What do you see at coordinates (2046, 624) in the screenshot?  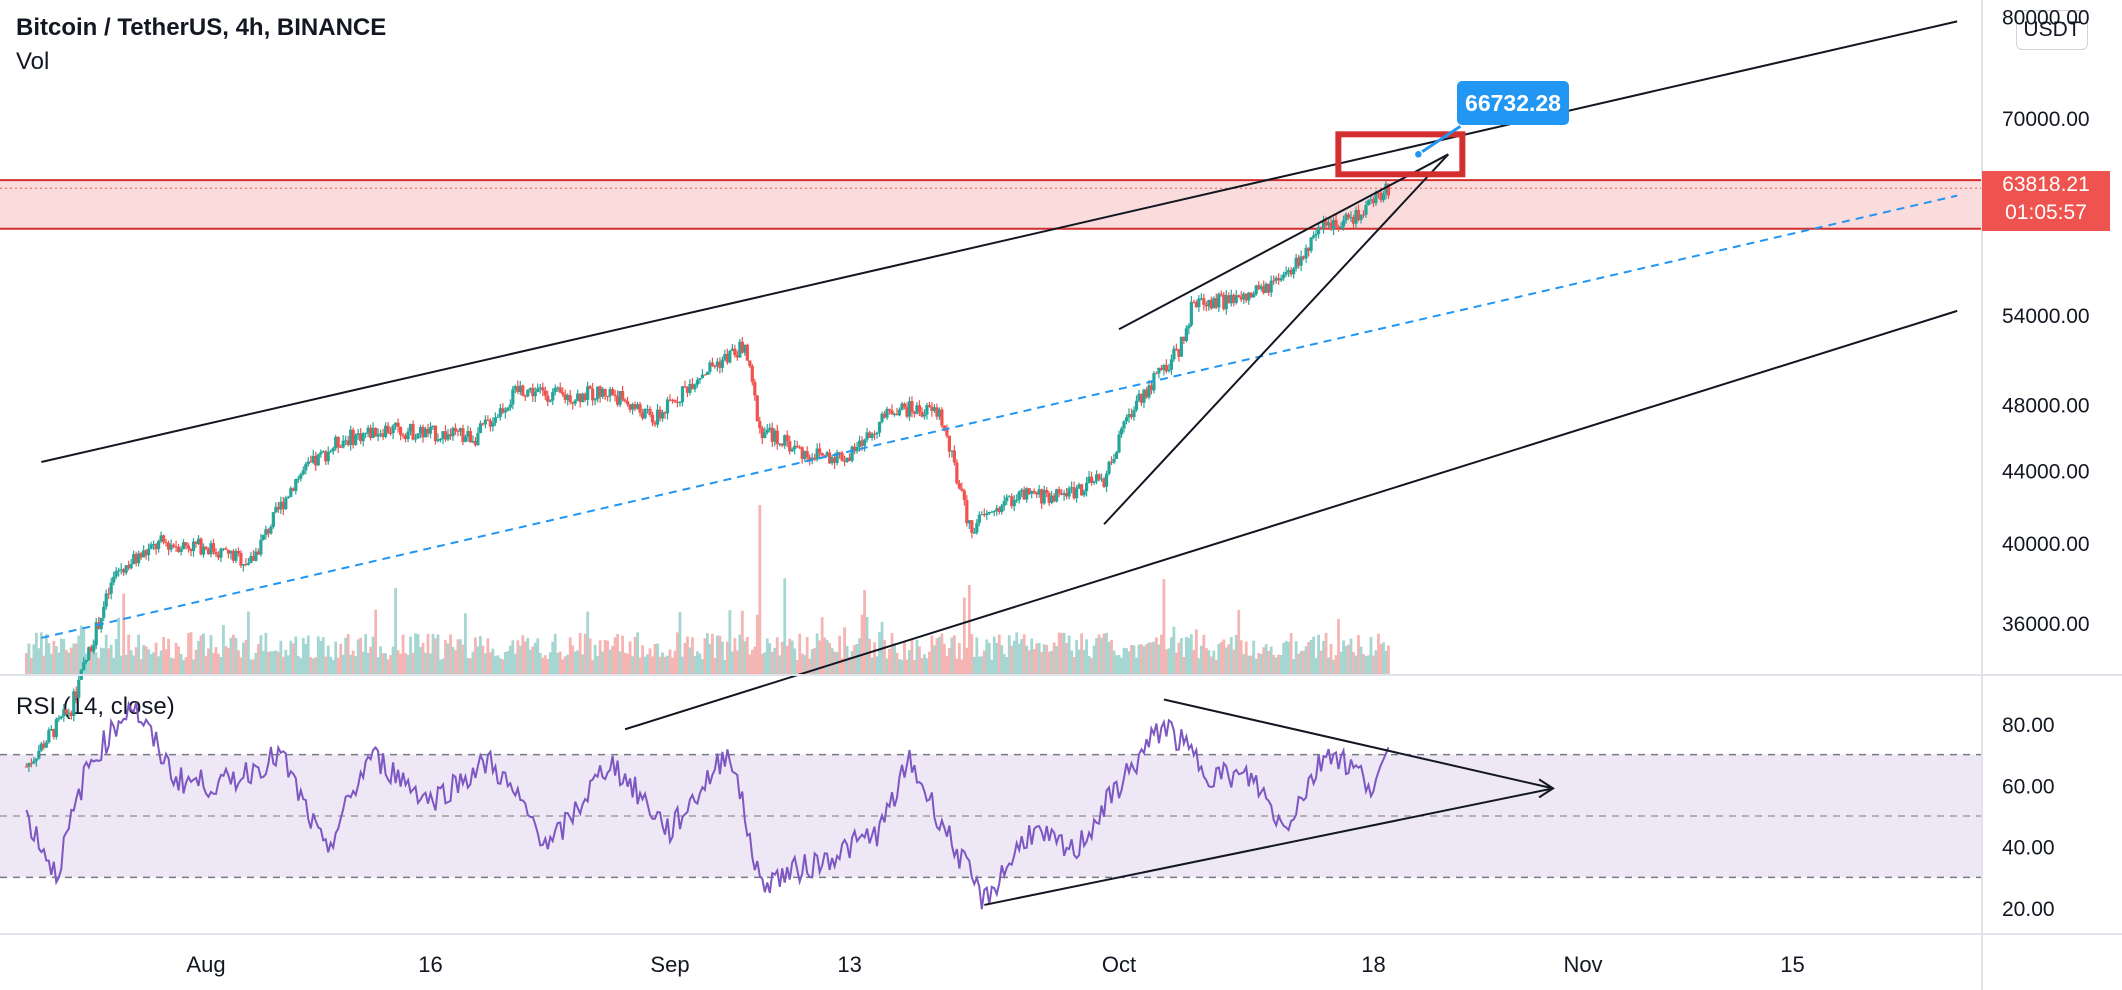 I see `price-axis-label: 36000.00` at bounding box center [2046, 624].